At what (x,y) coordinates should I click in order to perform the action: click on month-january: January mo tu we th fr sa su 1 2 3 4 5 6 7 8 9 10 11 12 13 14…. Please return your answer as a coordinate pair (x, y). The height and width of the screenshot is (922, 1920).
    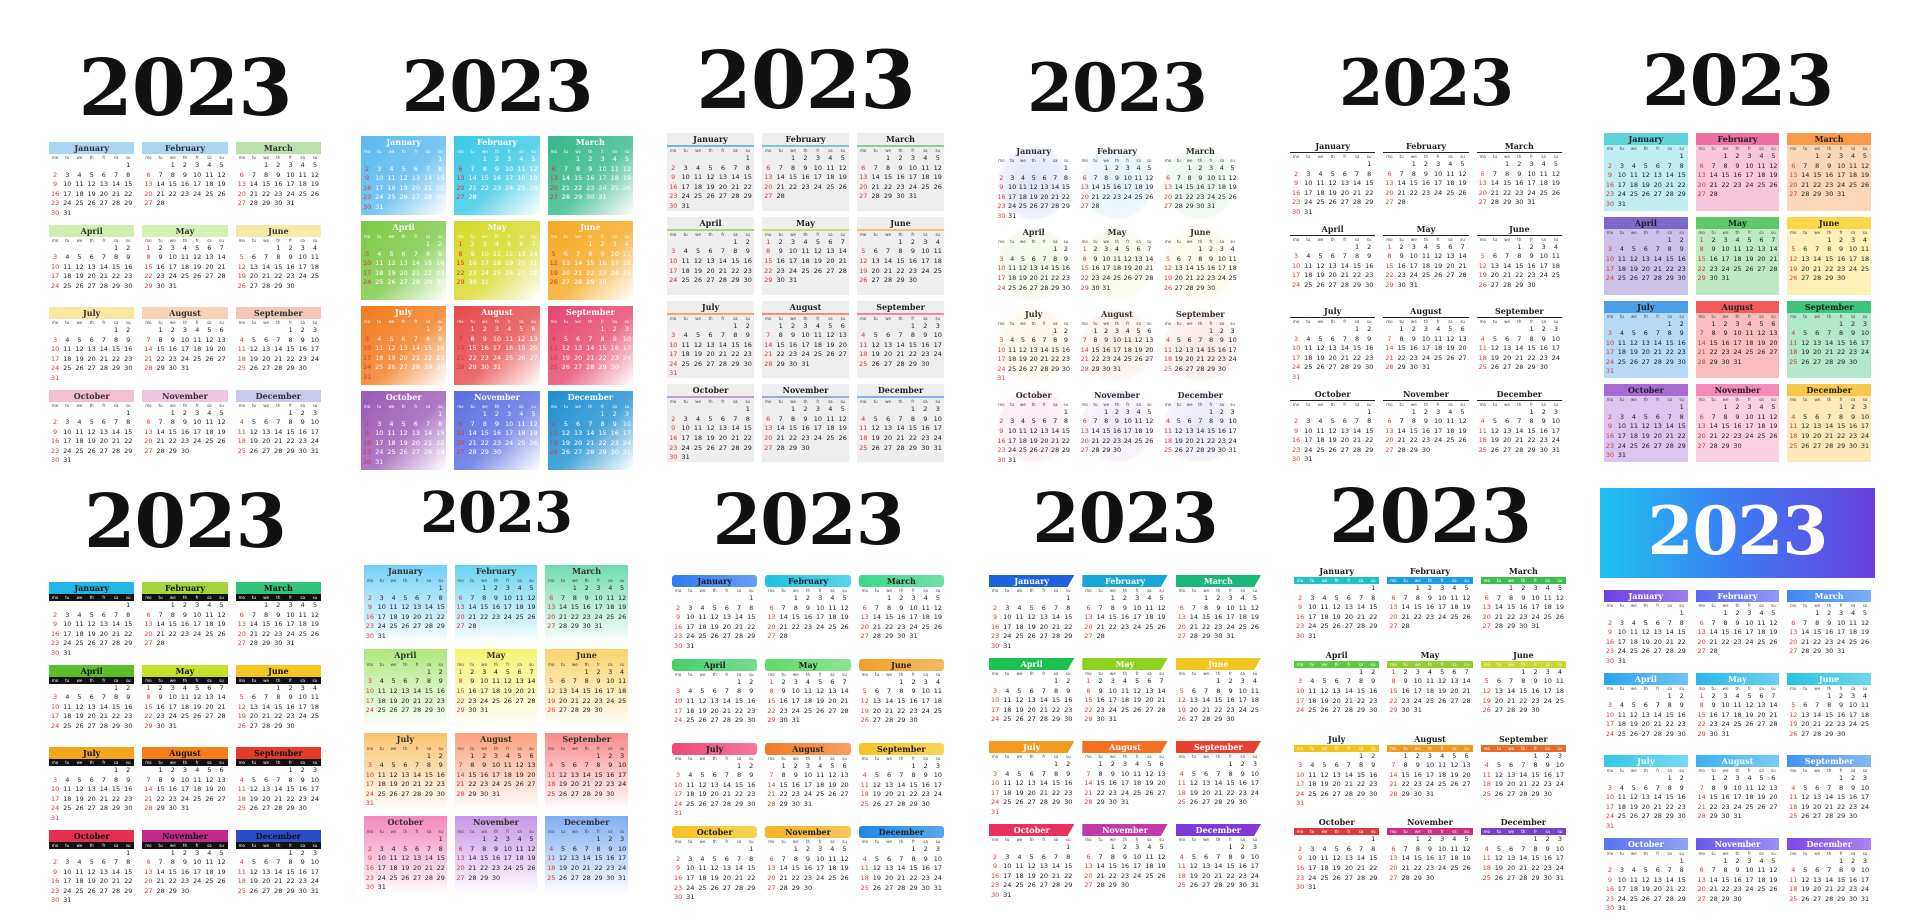
    Looking at the image, I should click on (1646, 172).